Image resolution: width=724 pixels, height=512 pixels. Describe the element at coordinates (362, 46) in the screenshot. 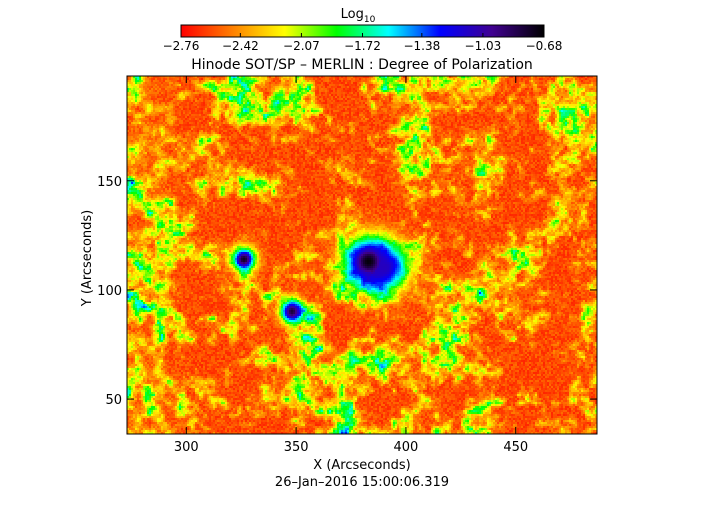

I see `colorbar-tick-label: −1.72` at that location.